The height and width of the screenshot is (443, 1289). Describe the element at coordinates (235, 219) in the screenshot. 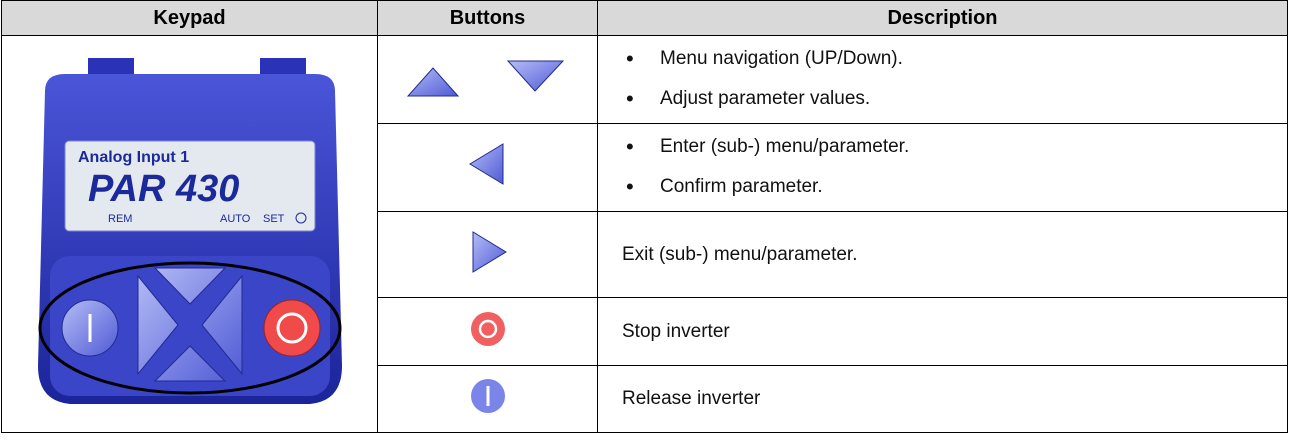

I see `display-text: AUTO` at that location.